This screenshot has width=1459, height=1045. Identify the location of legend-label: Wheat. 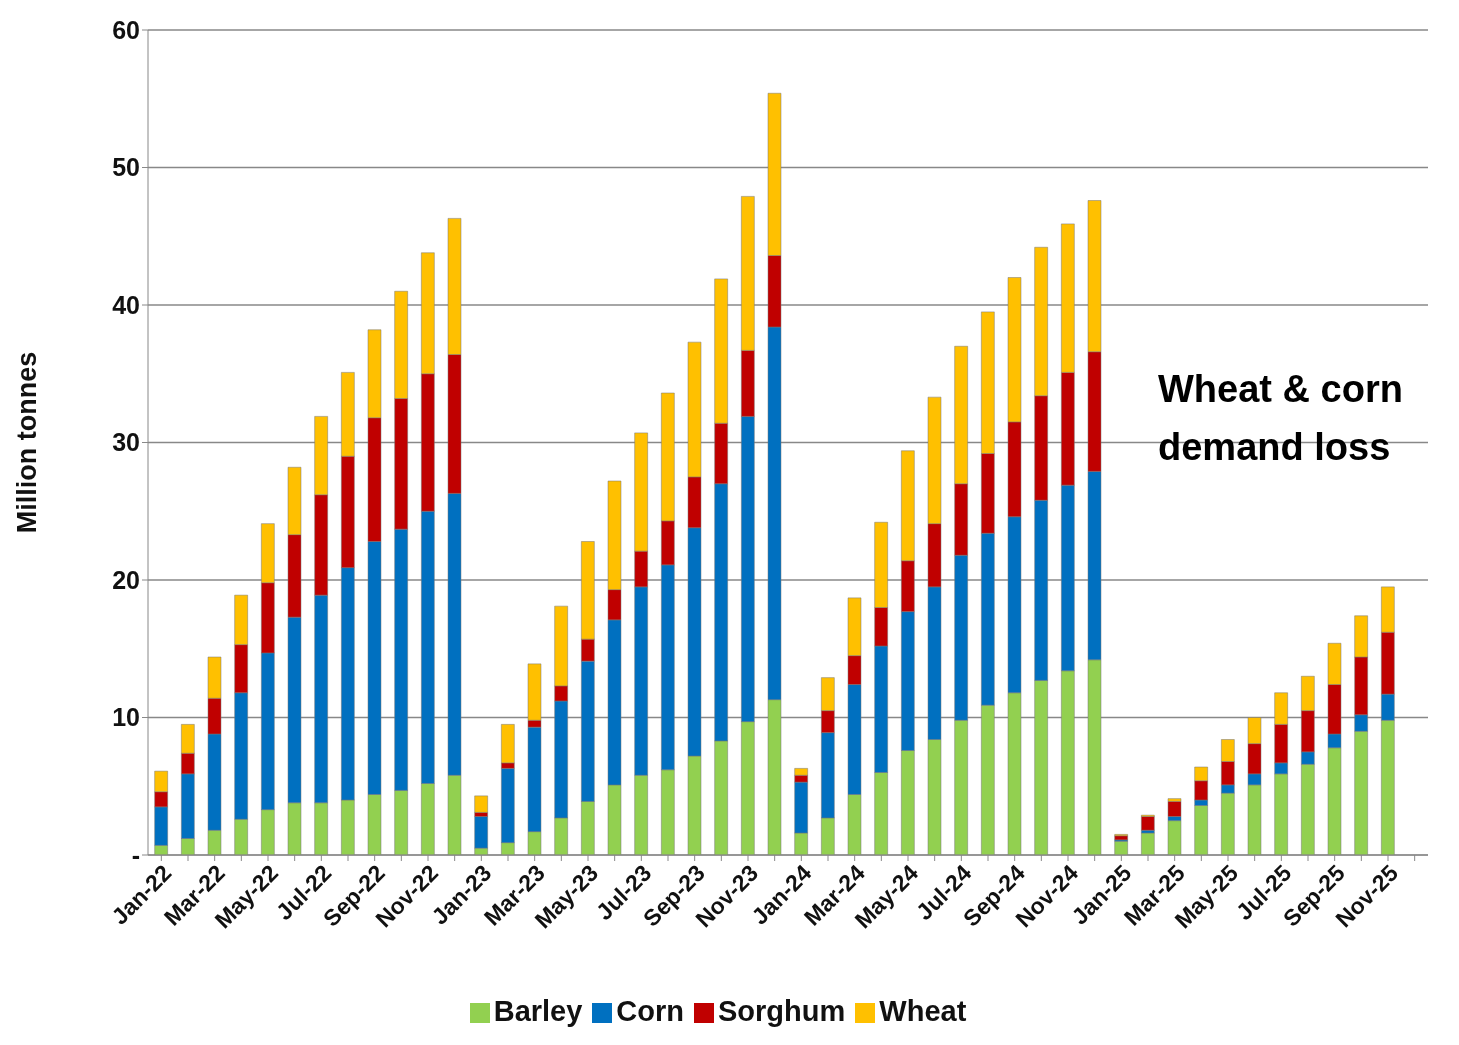
(923, 1011).